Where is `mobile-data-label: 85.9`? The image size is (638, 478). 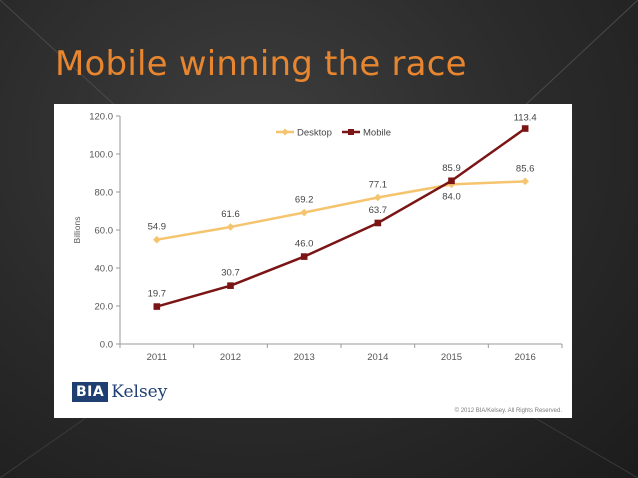
mobile-data-label: 85.9 is located at coordinates (451, 168).